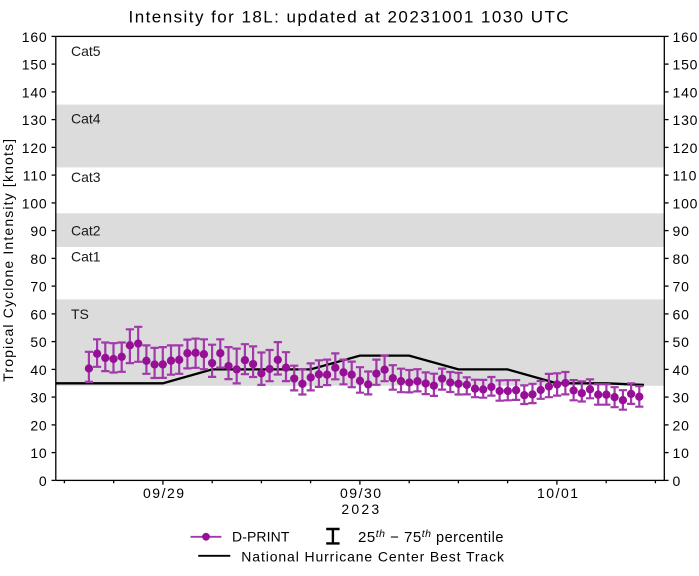 Image resolution: width=699 pixels, height=576 pixels. Describe the element at coordinates (361, 493) in the screenshot. I see `svg-text: 09/30` at that location.